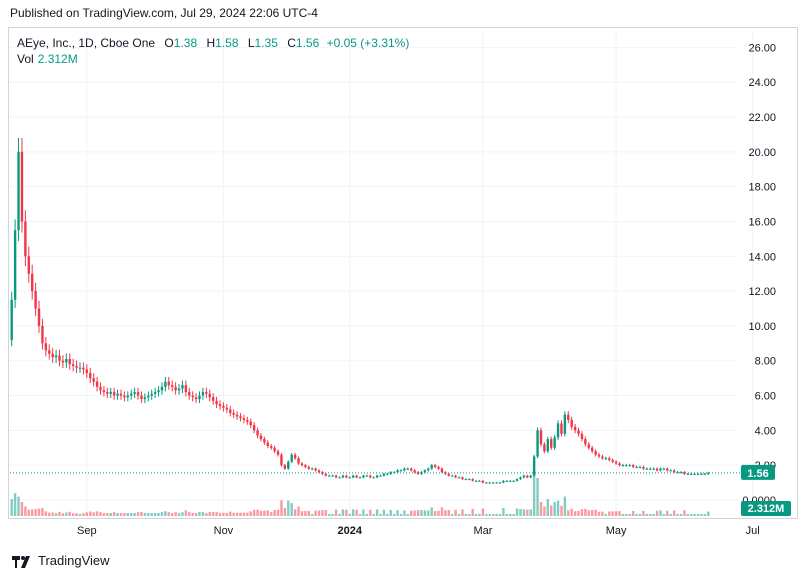  I want to click on symbol-name: AEye, Inc., 1D, Cboe One, so click(86, 43).